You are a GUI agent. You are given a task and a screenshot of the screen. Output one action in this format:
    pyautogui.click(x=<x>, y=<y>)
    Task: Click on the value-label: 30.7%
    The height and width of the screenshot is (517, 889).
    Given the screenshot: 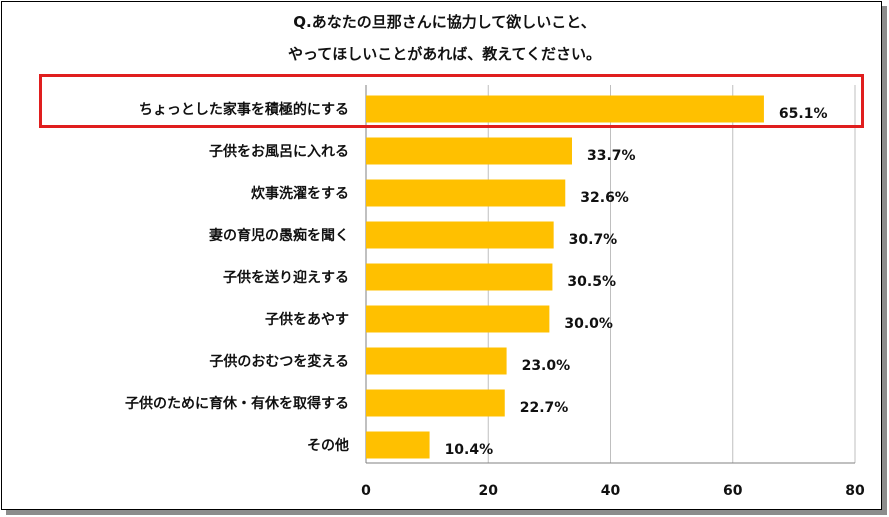 What is the action you would take?
    pyautogui.click(x=593, y=240)
    